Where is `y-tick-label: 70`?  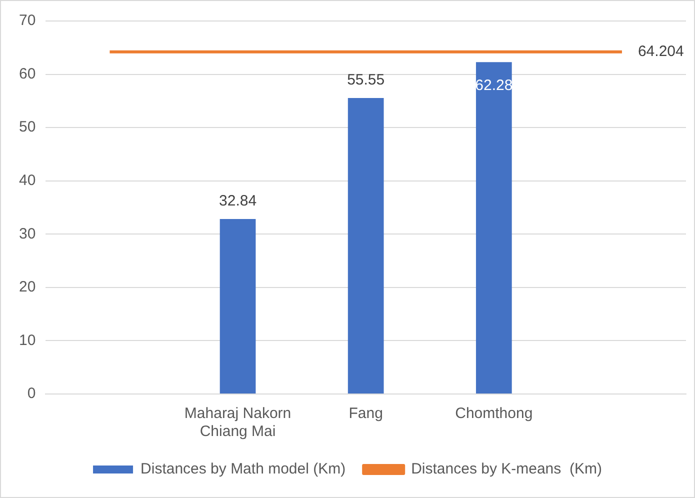
y-tick-label: 70 is located at coordinates (27, 21).